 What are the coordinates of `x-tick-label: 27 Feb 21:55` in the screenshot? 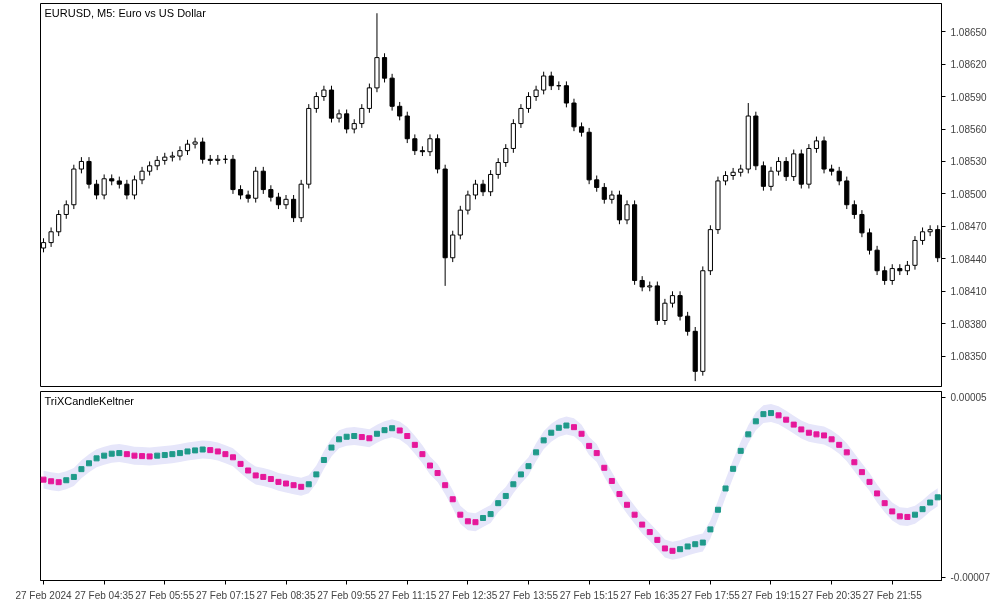 It's located at (892, 595).